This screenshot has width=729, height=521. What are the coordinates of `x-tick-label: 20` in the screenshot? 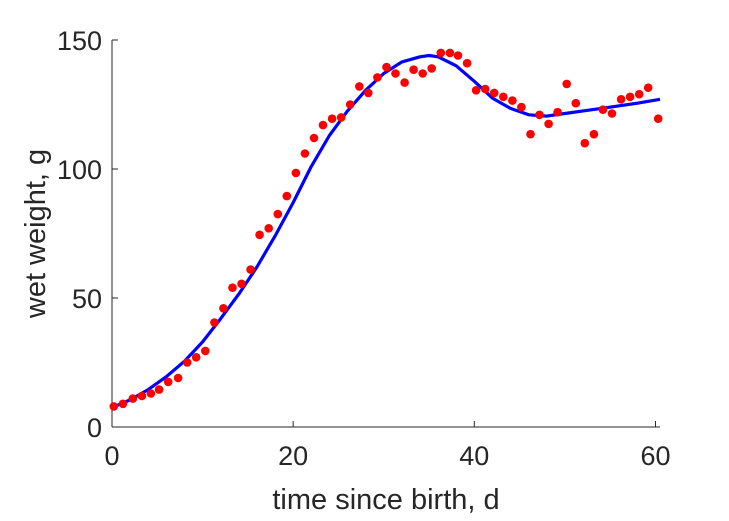 It's located at (293, 456).